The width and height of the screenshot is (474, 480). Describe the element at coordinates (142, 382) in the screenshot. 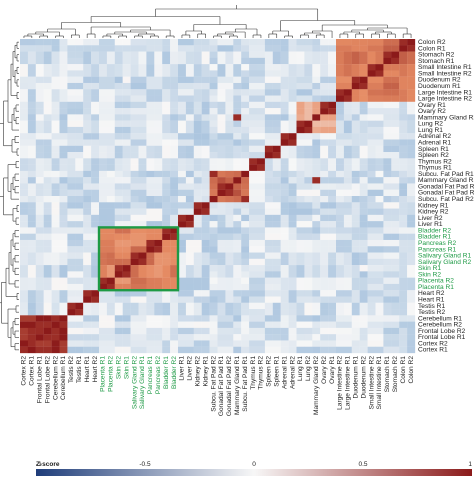

I see `column-label: Salivary Gland R1` at that location.